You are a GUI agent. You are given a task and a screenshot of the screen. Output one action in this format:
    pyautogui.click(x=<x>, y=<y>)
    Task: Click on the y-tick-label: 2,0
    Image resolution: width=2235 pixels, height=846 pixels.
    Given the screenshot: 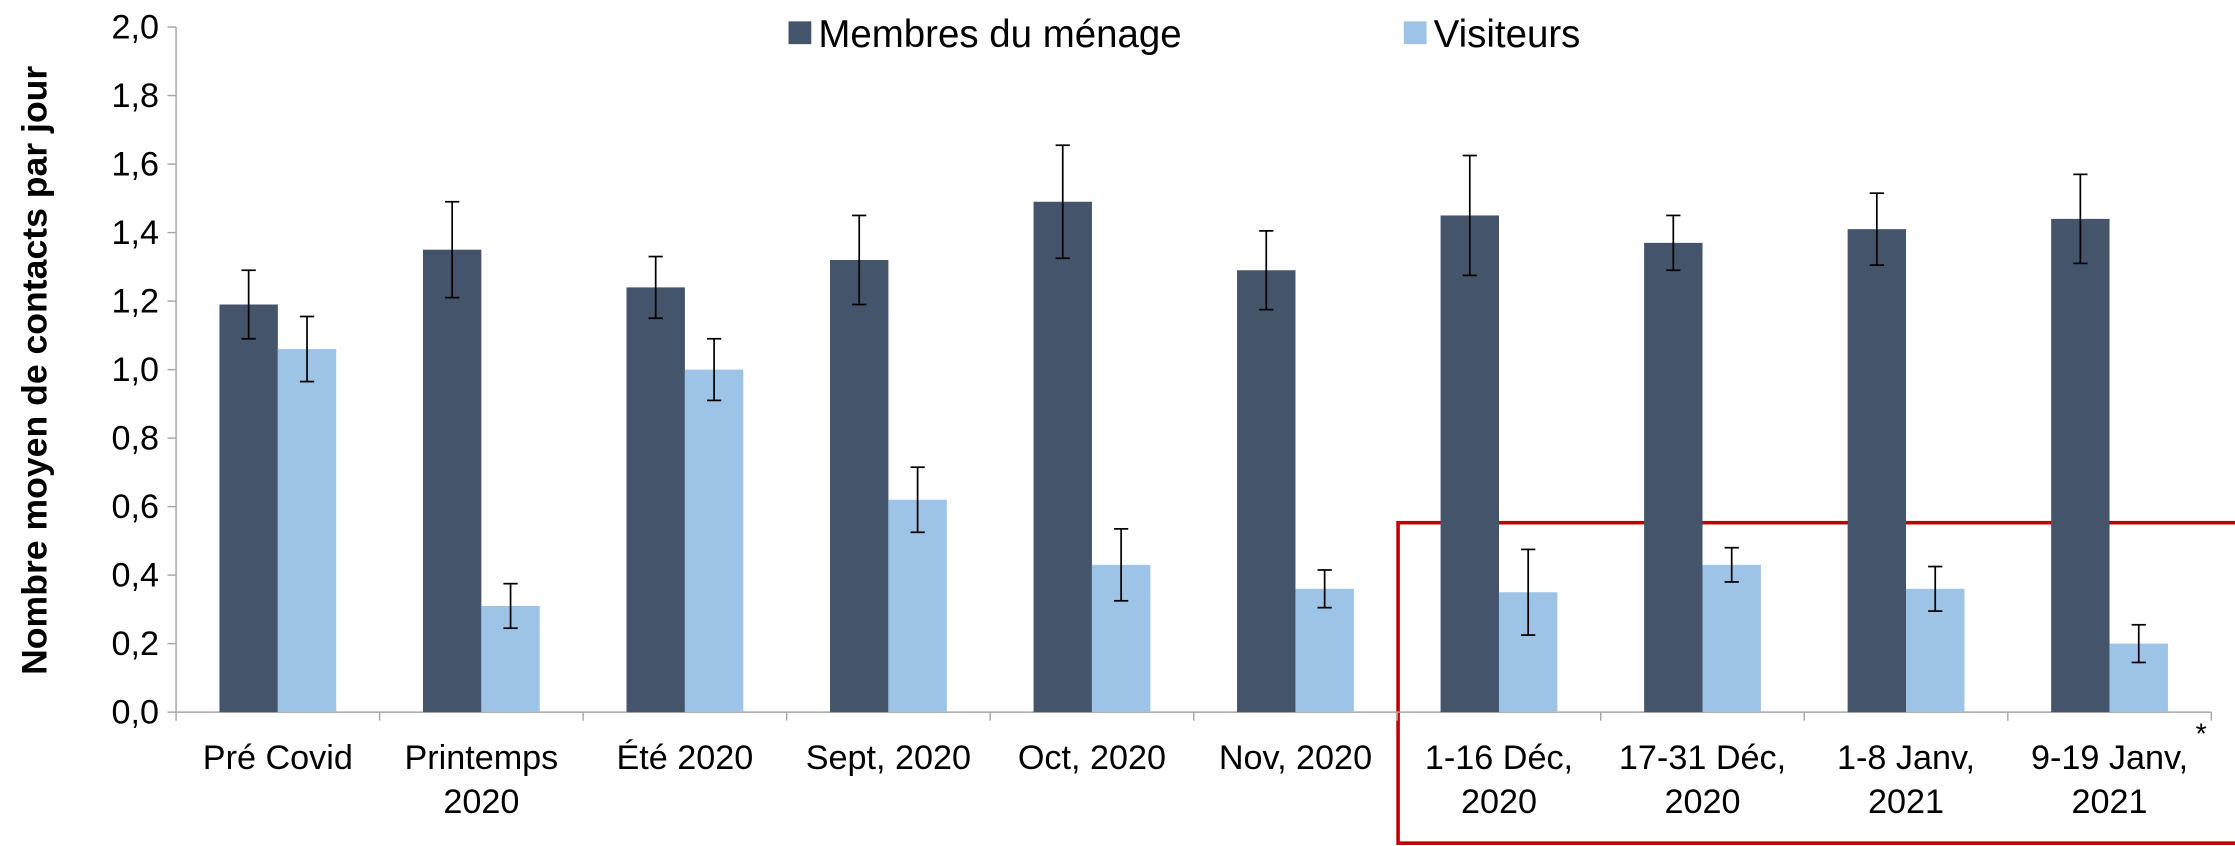 What is the action you would take?
    pyautogui.click(x=135, y=27)
    